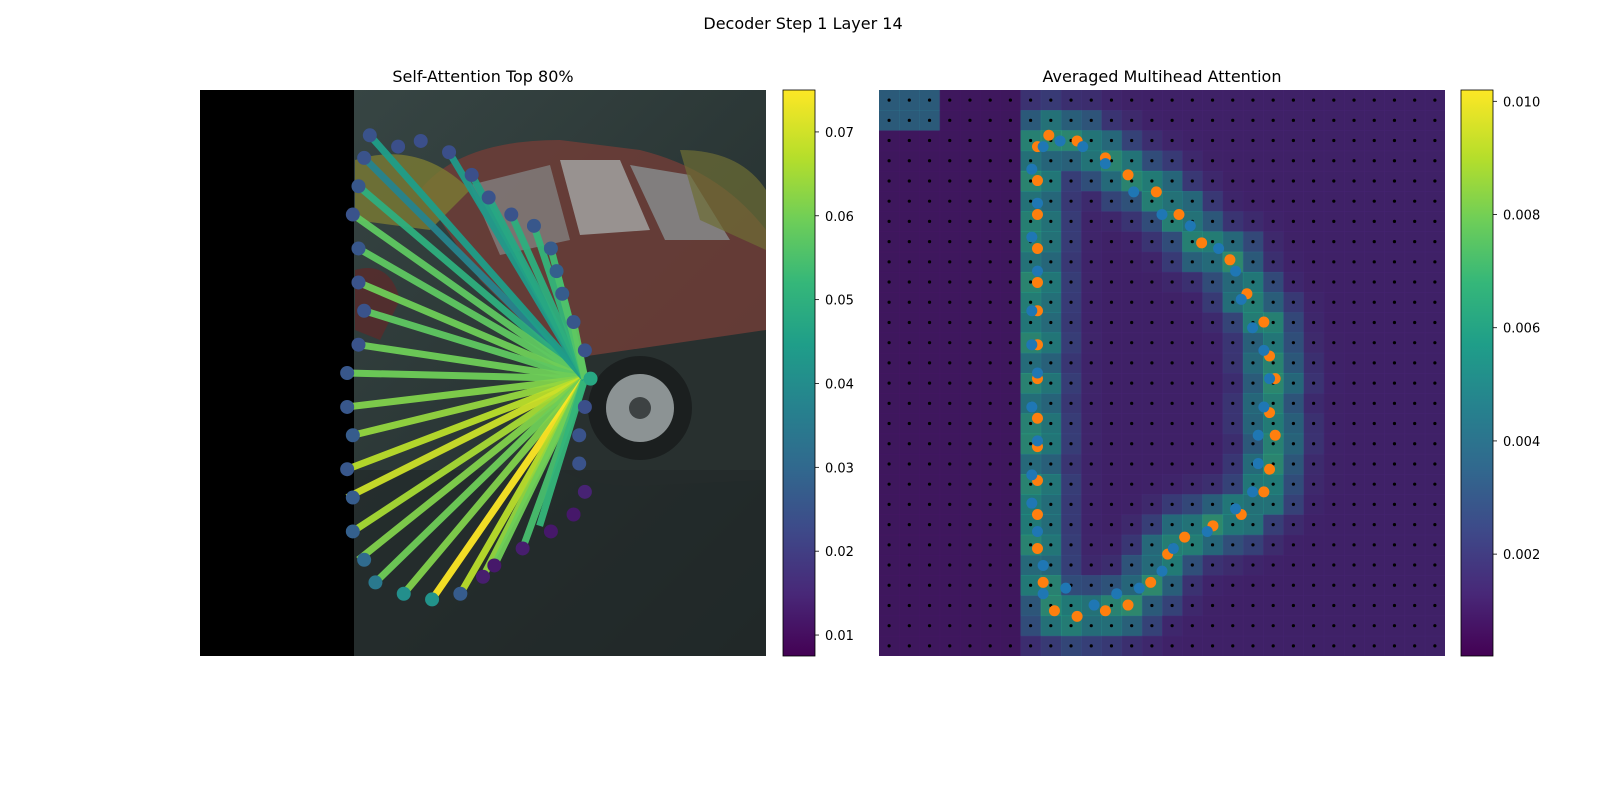 This screenshot has height=800, width=1600. Describe the element at coordinates (802, 23) in the screenshot. I see `figure-suptitle: Decoder Step 1 Layer 14` at that location.